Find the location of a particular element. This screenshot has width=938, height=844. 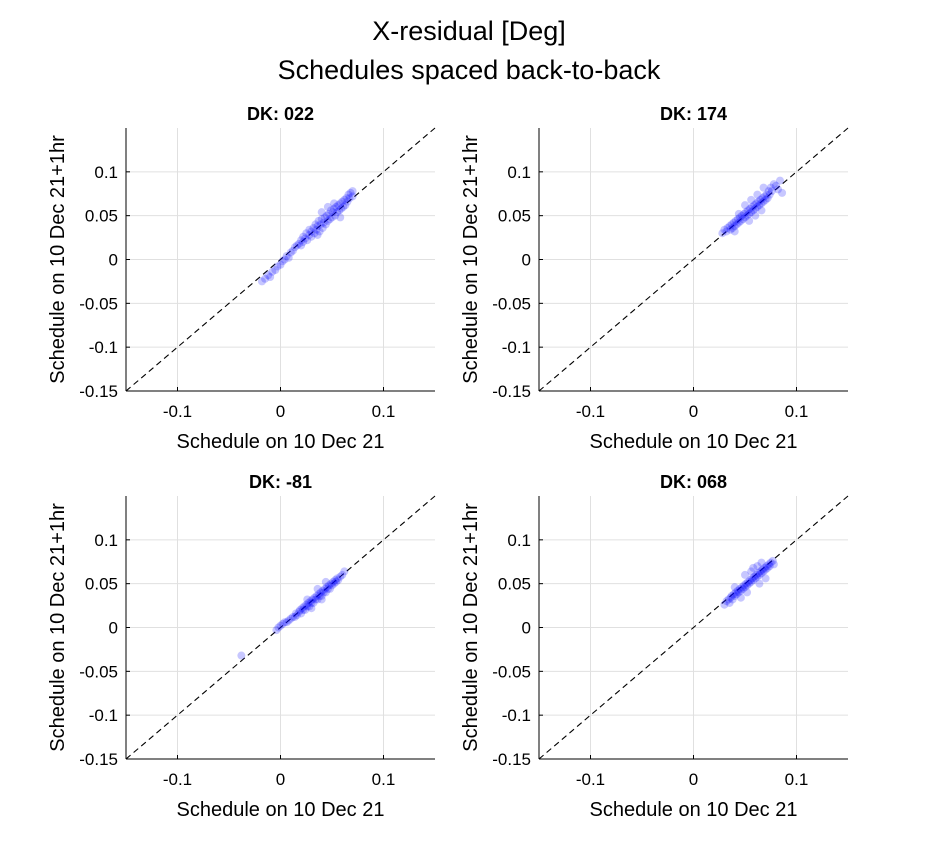

x-axis-label: Schedule on 10 Dec 21 is located at coordinates (281, 442).